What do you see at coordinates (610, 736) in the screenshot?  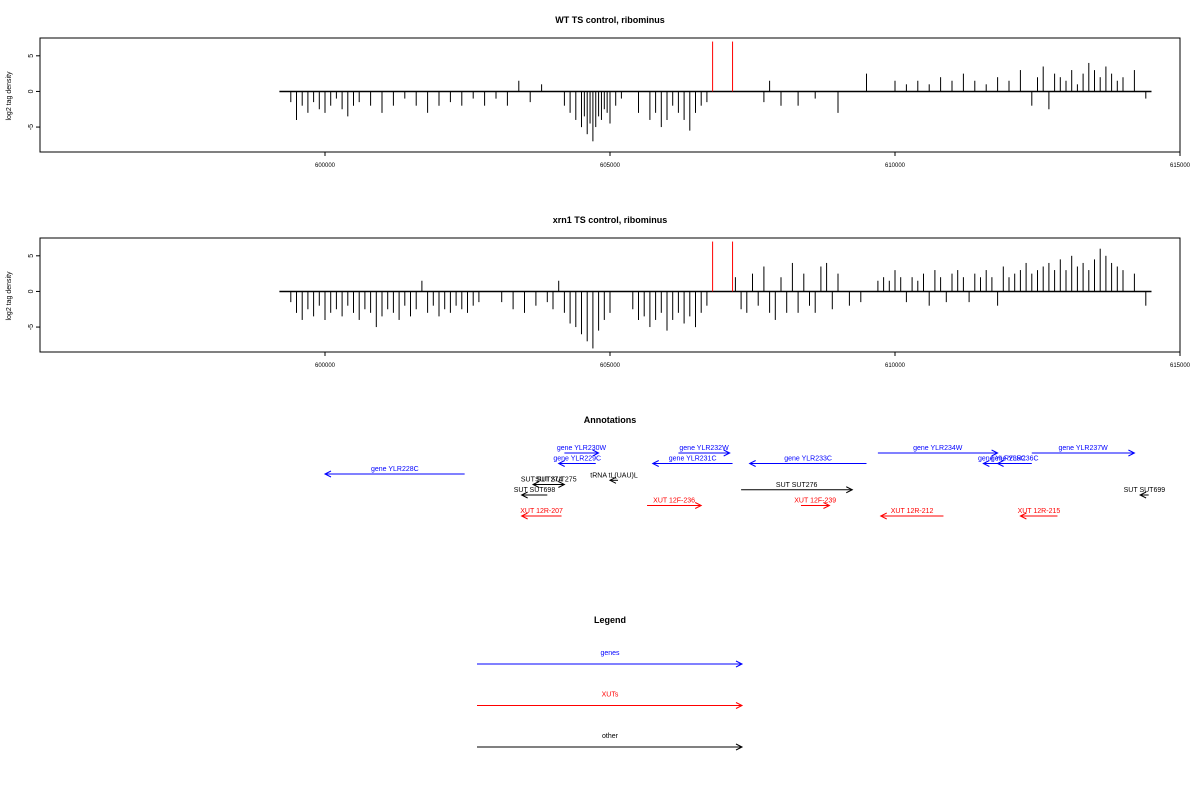 I see `legend-label: other` at bounding box center [610, 736].